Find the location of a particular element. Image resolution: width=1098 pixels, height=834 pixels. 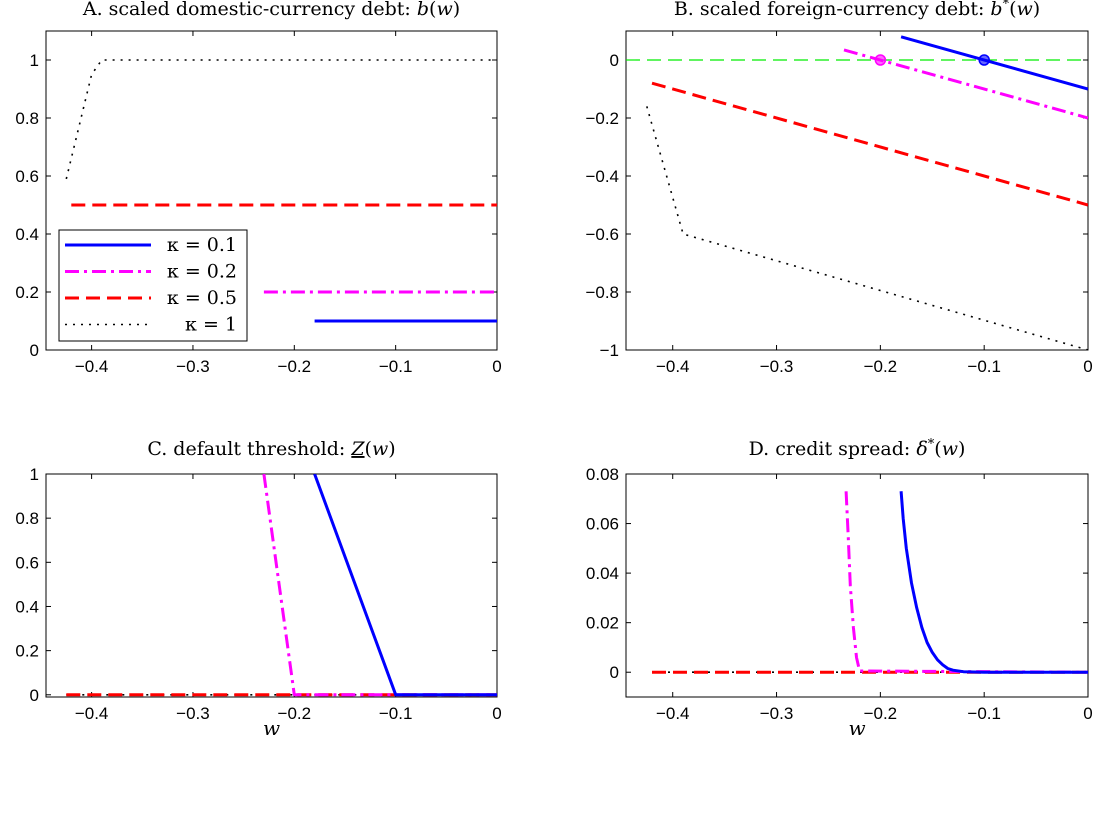

legend-entry: κ = 1 is located at coordinates (211, 325).